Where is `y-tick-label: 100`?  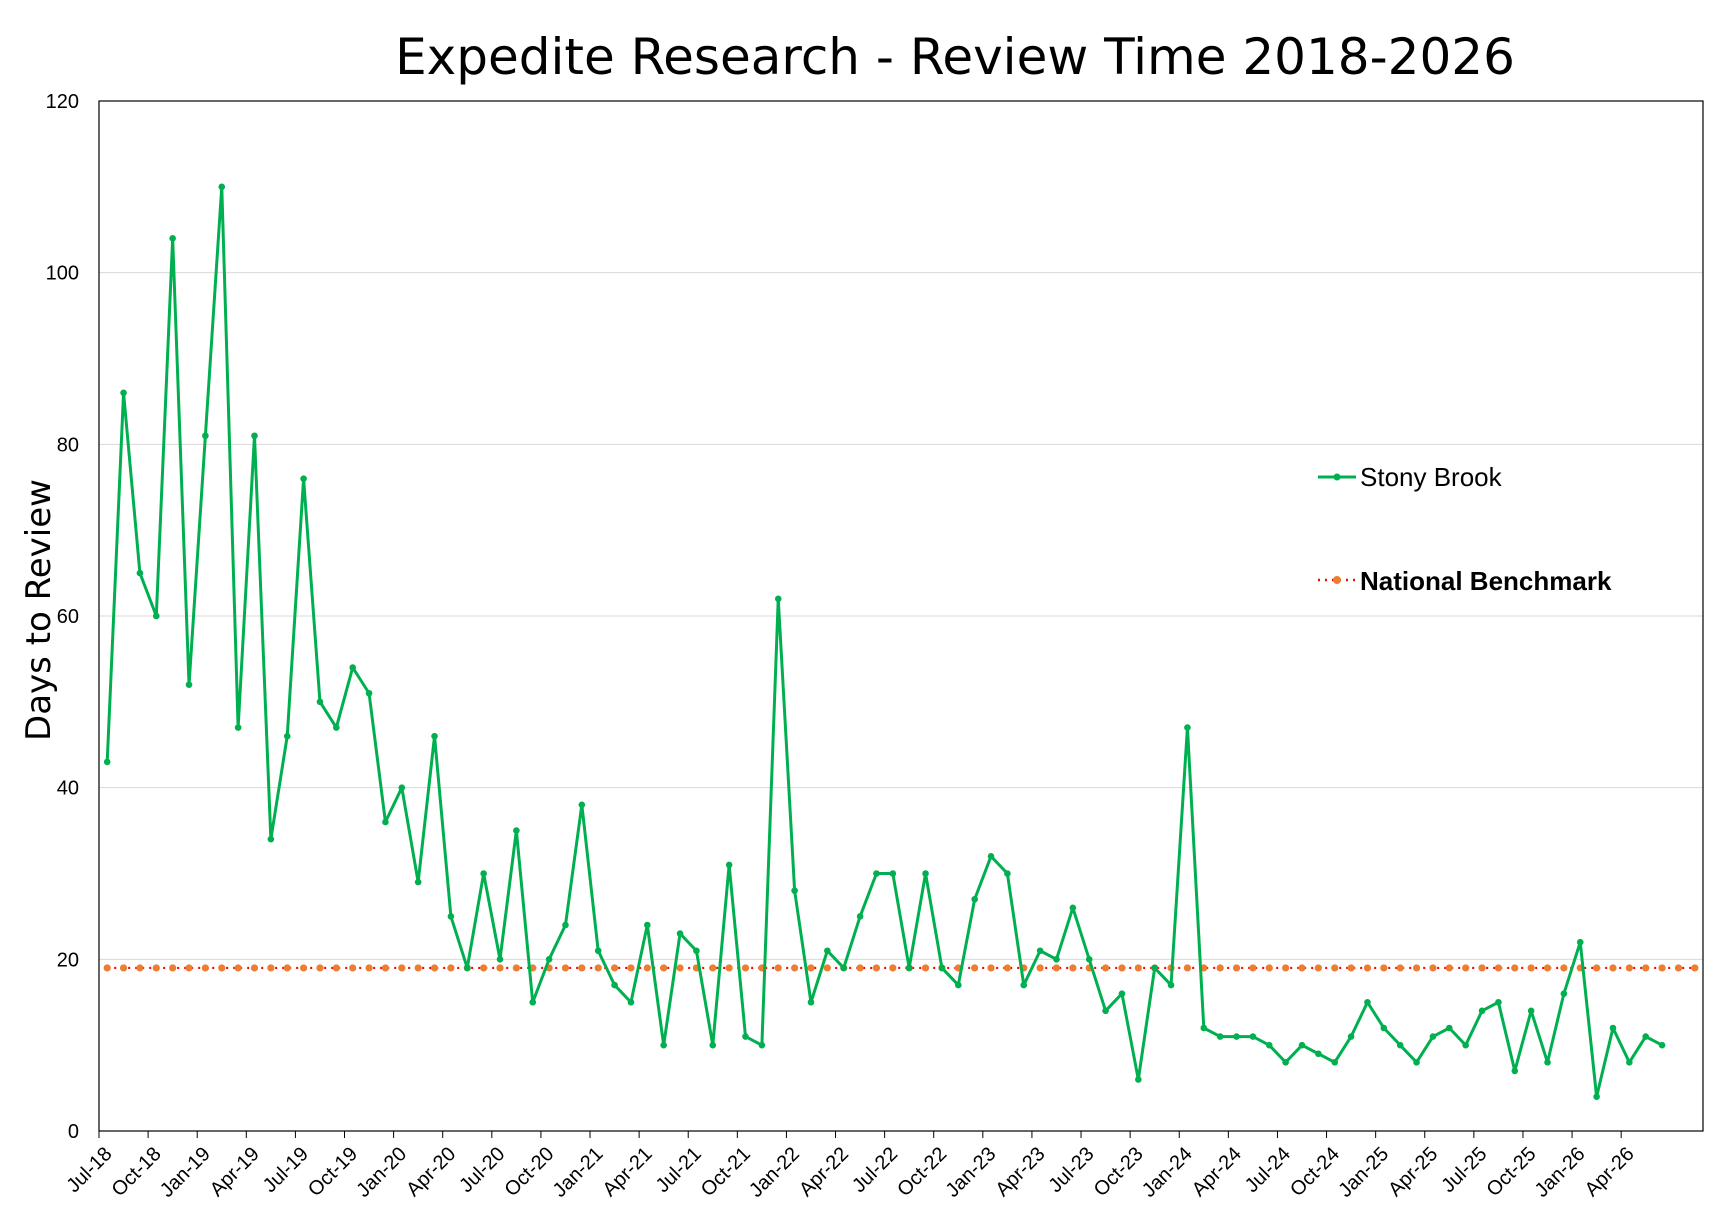 y-tick-label: 100 is located at coordinates (62, 274).